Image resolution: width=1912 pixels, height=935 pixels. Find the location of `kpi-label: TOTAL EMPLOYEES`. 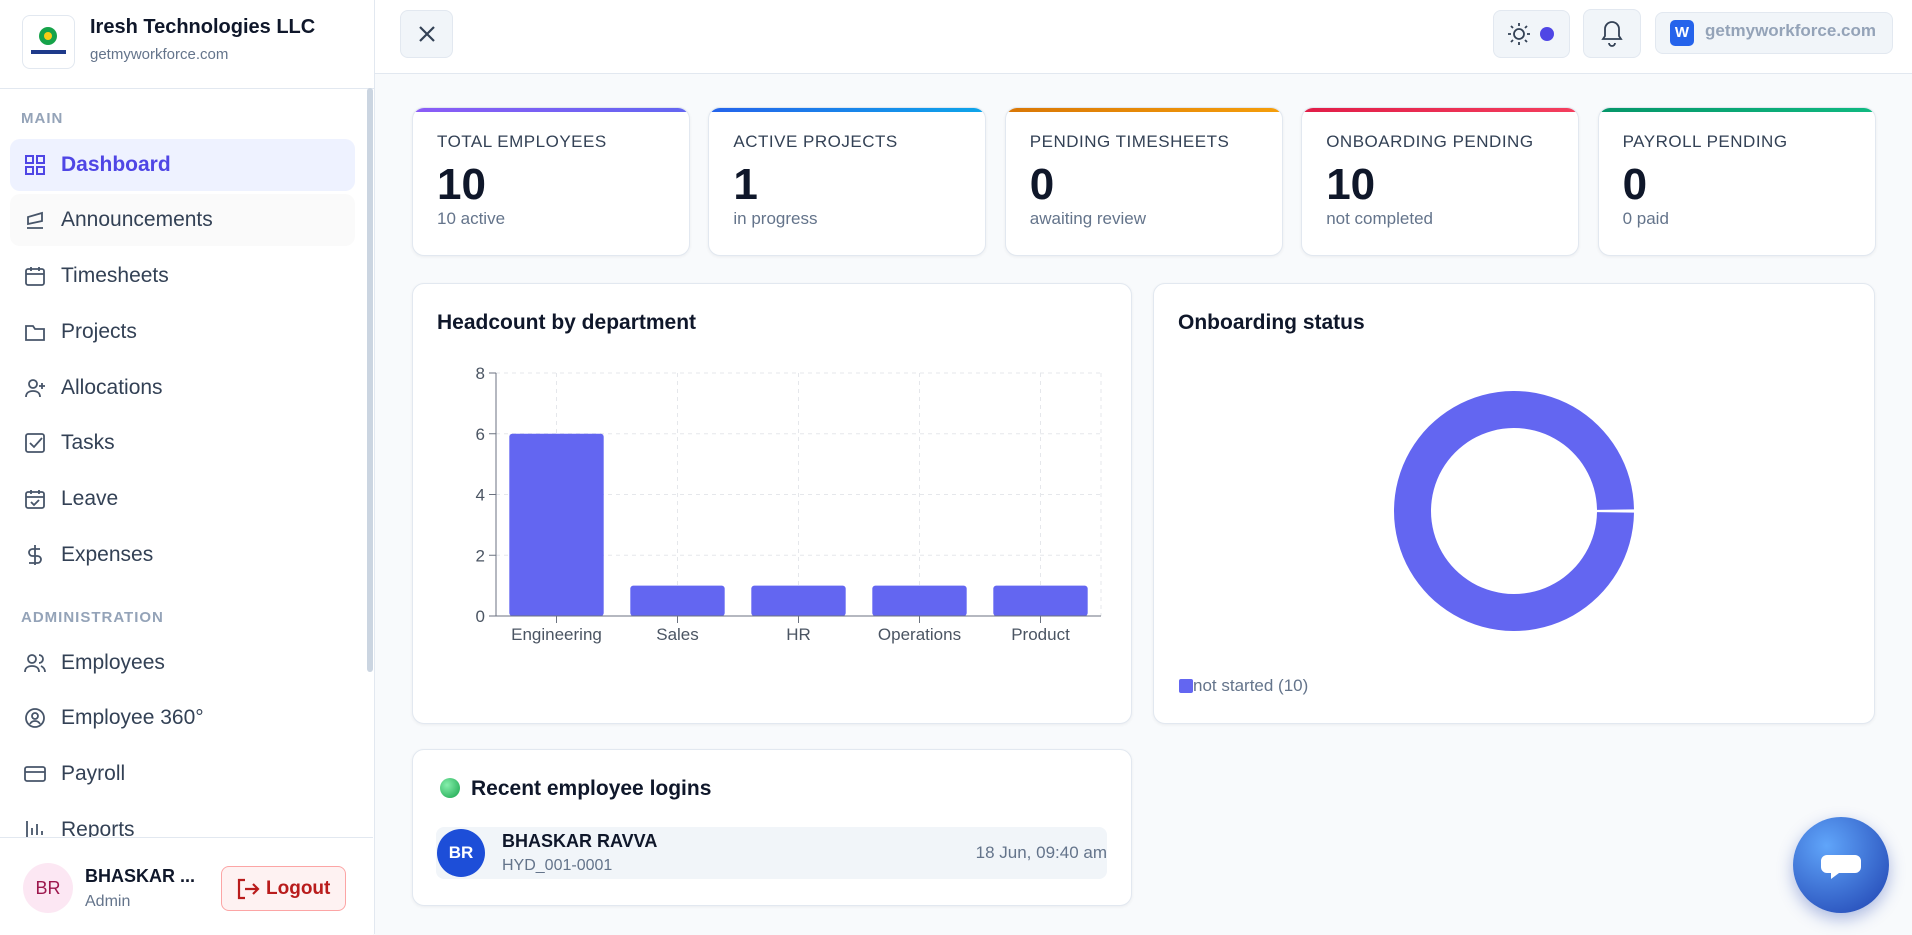

kpi-label: TOTAL EMPLOYEES is located at coordinates (522, 141).